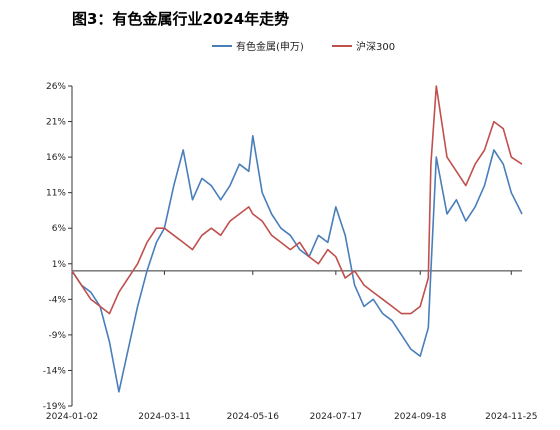 This screenshot has height=430, width=560. Describe the element at coordinates (57, 300) in the screenshot. I see `y-tick-label: -4%` at that location.